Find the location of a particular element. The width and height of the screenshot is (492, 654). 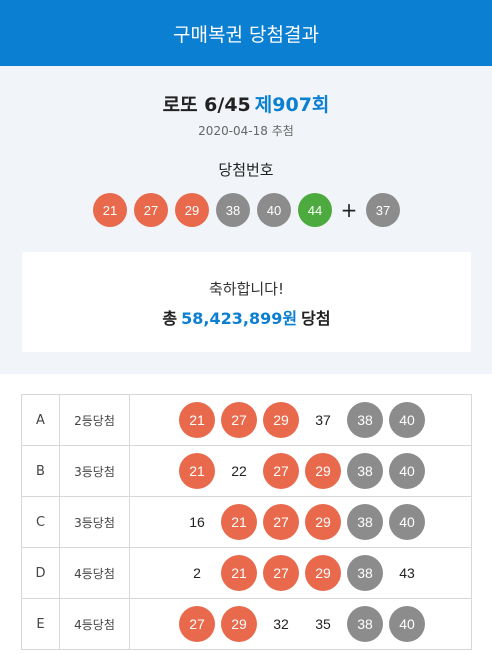

page-title: 구매복권 당첨결과 is located at coordinates (246, 34).